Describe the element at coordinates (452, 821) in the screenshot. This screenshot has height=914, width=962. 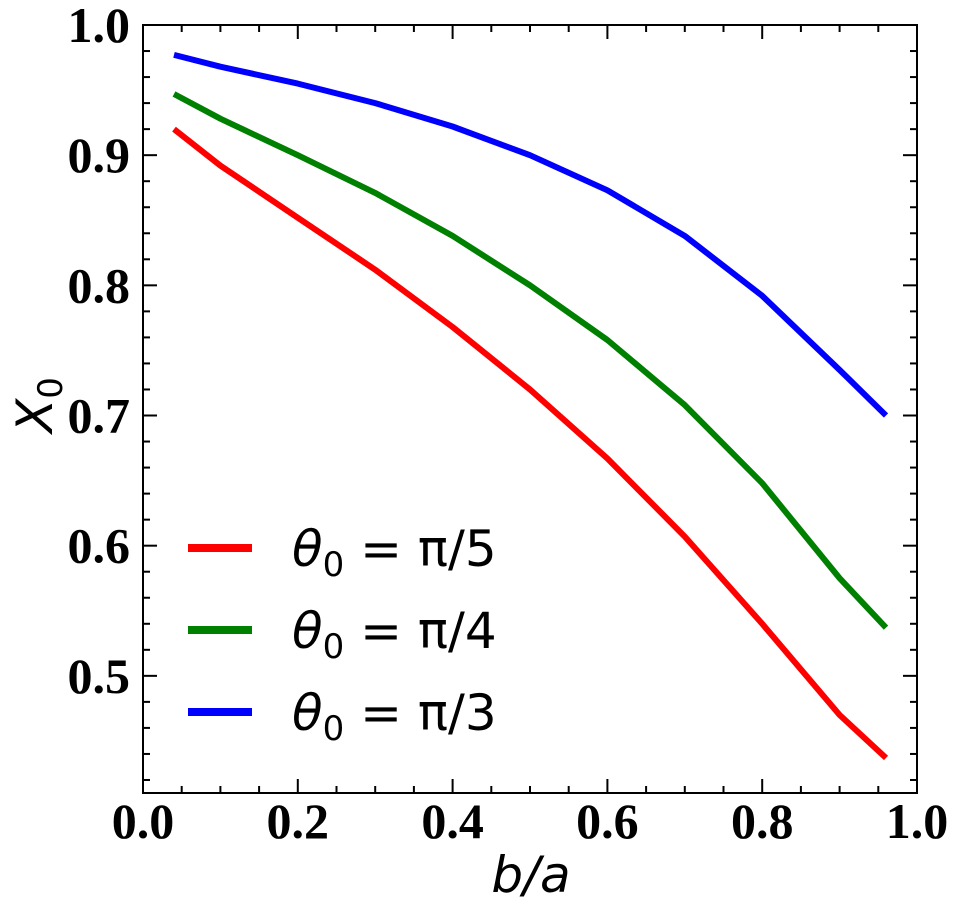
I see `x-tick-label: 0.4` at that location.